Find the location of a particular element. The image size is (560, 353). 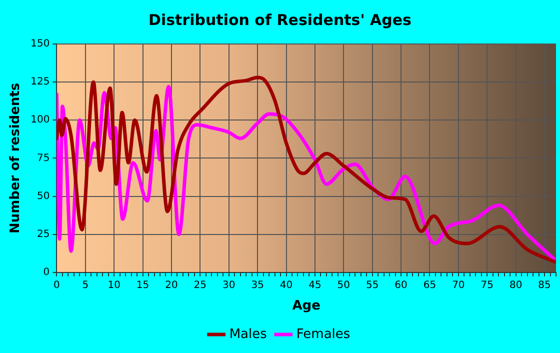

x-tick-label: 65 is located at coordinates (429, 285).